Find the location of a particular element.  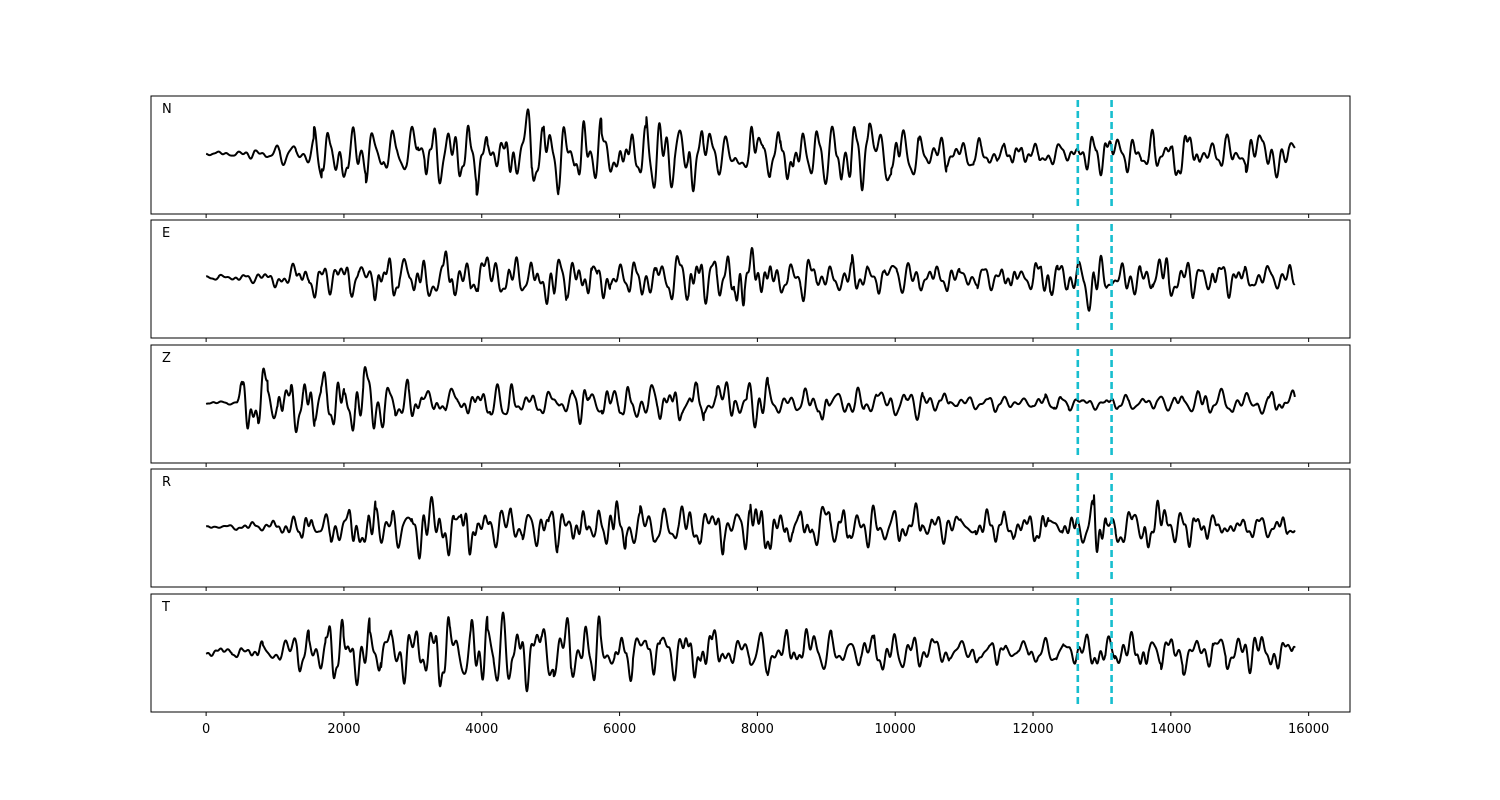

x-tick-label: 8000 is located at coordinates (757, 729).